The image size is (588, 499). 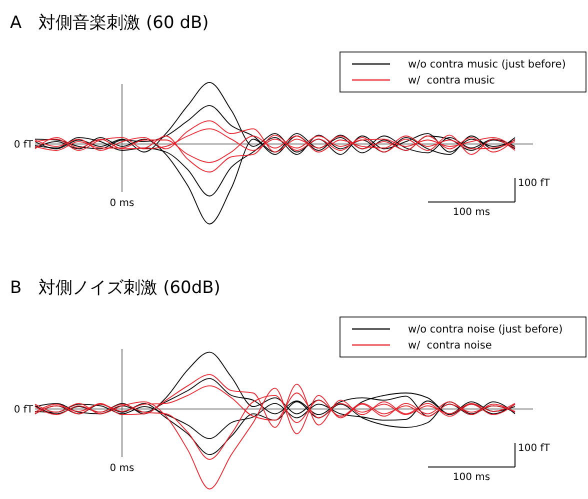 I want to click on legend-label: w/ contra noise, so click(x=450, y=346).